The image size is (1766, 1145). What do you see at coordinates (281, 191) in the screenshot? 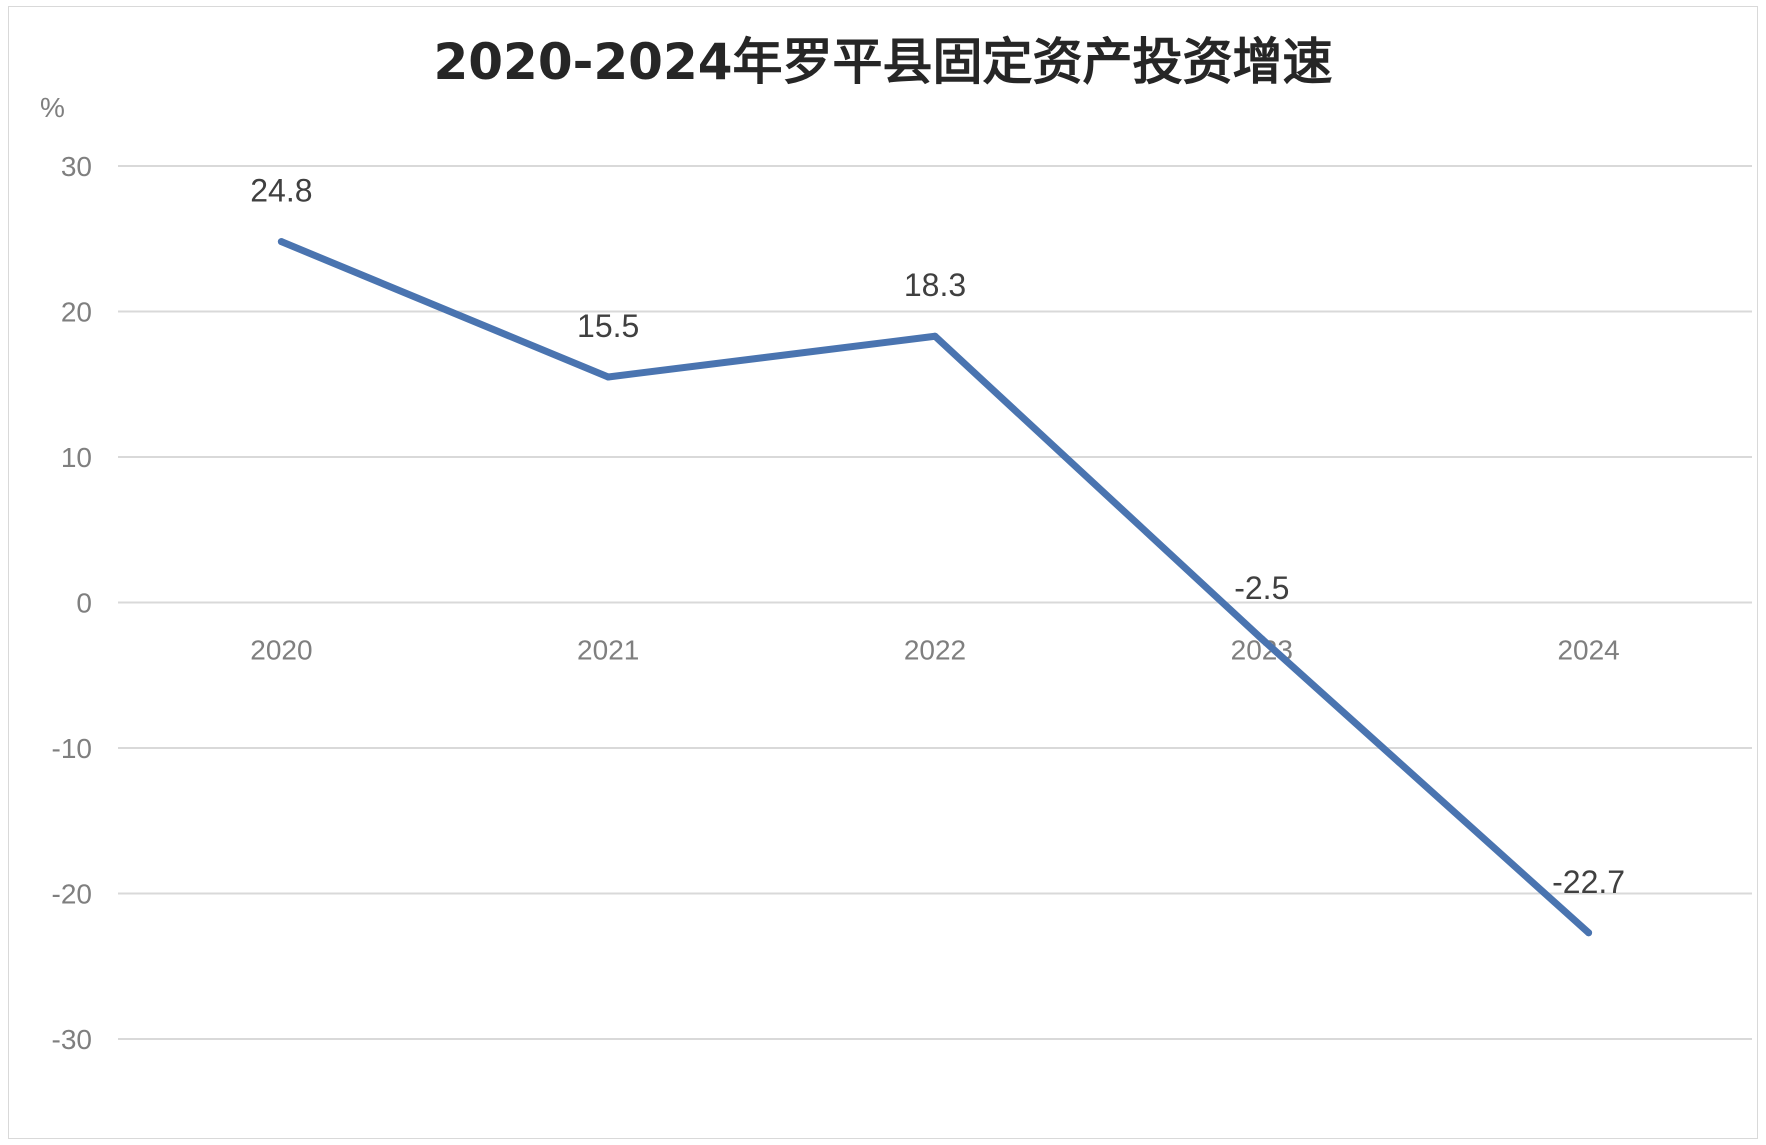
I see `data-label: 24.8` at bounding box center [281, 191].